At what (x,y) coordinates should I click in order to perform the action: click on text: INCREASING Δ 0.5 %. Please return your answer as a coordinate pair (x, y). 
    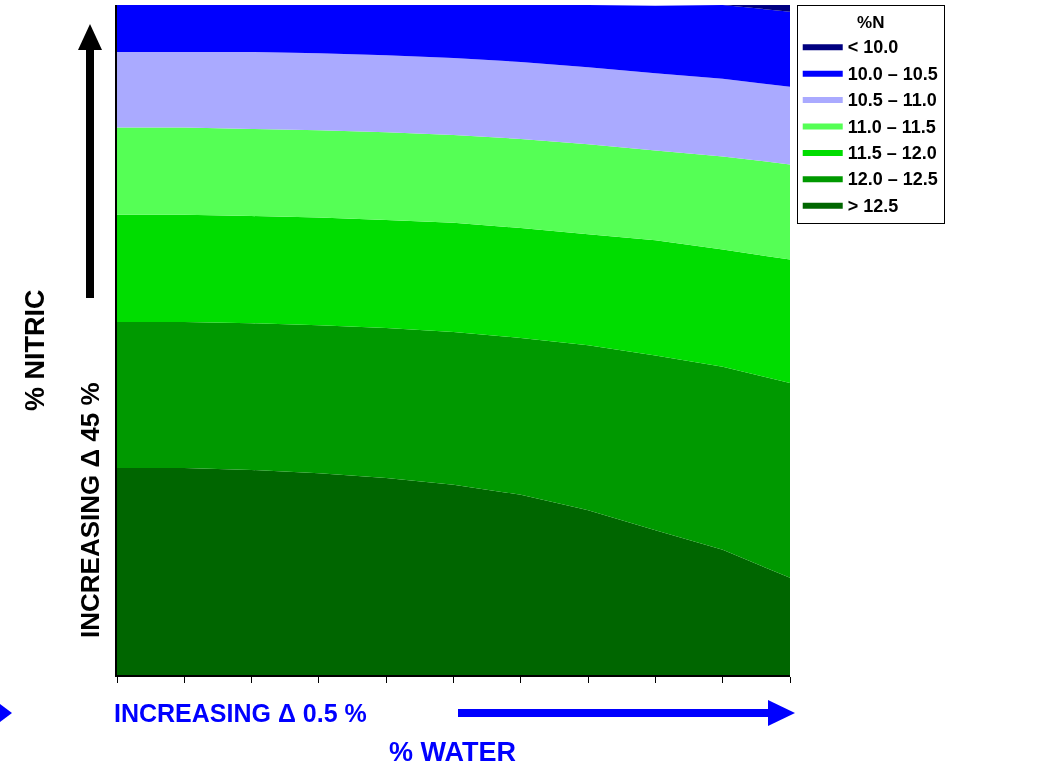
    Looking at the image, I should click on (240, 713).